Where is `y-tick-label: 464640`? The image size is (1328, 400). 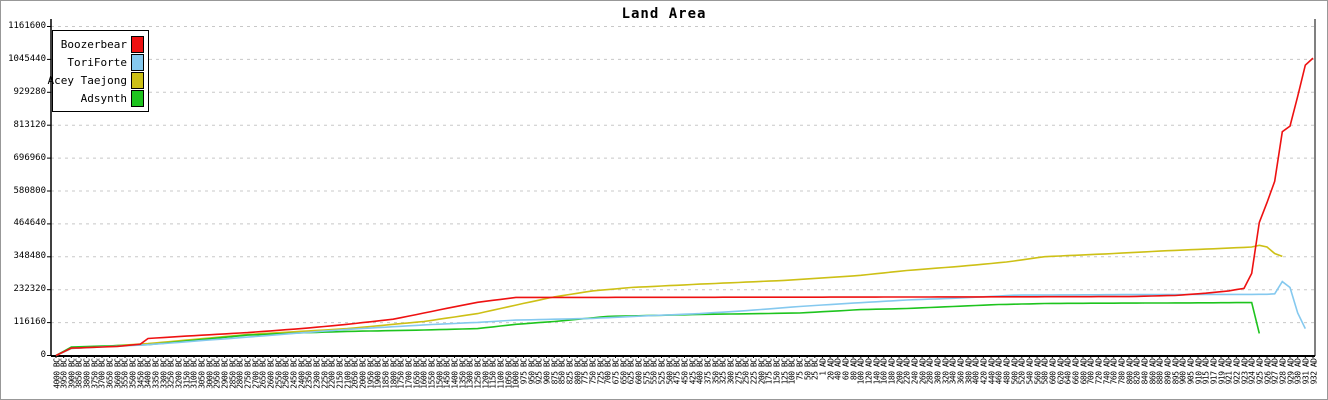
y-tick-label: 464640 is located at coordinates (29, 223).